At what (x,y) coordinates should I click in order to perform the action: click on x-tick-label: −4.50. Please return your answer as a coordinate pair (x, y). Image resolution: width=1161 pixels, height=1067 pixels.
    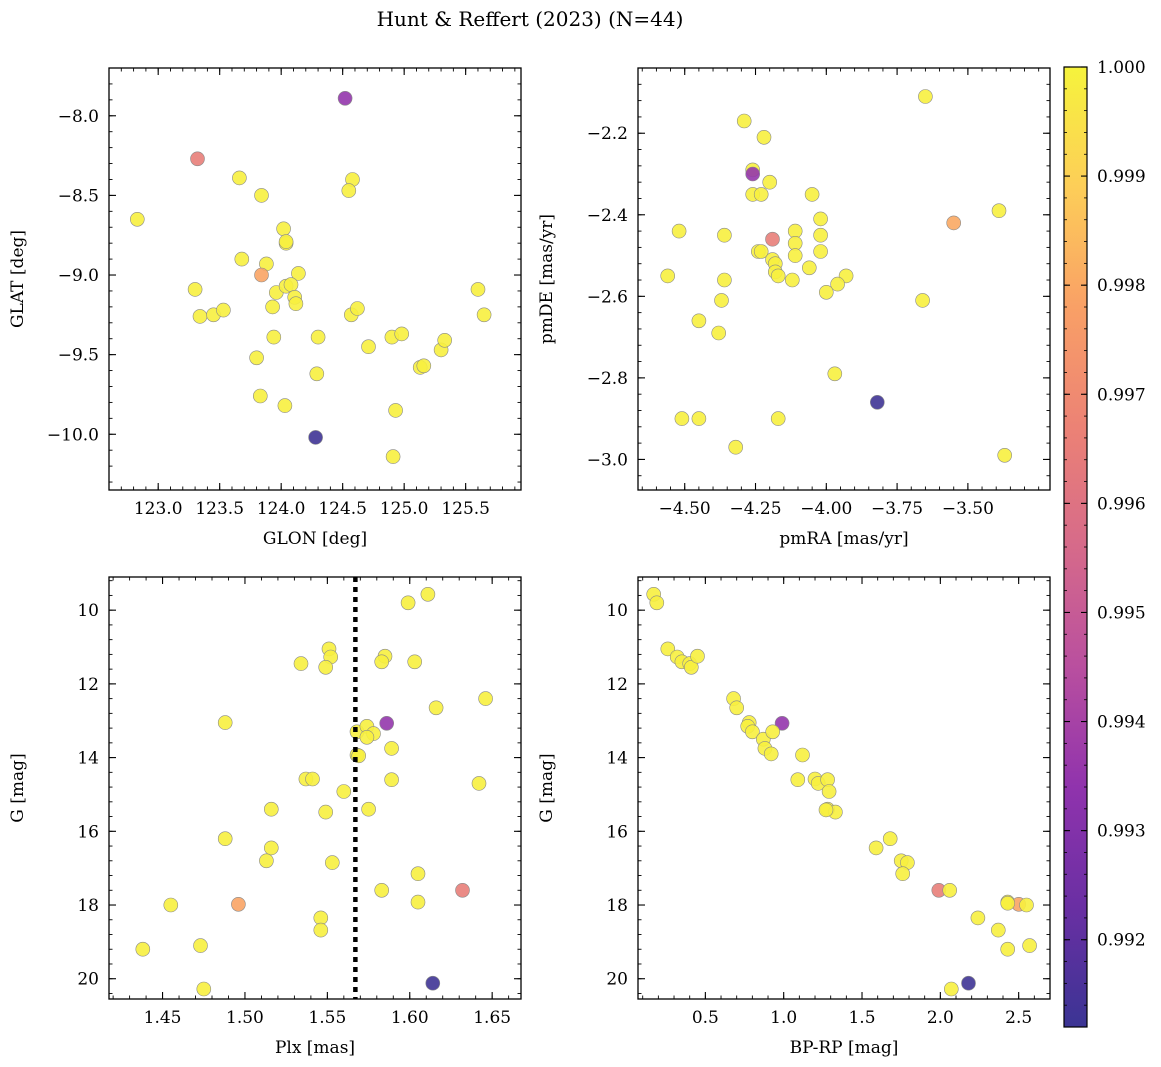
    Looking at the image, I should click on (685, 509).